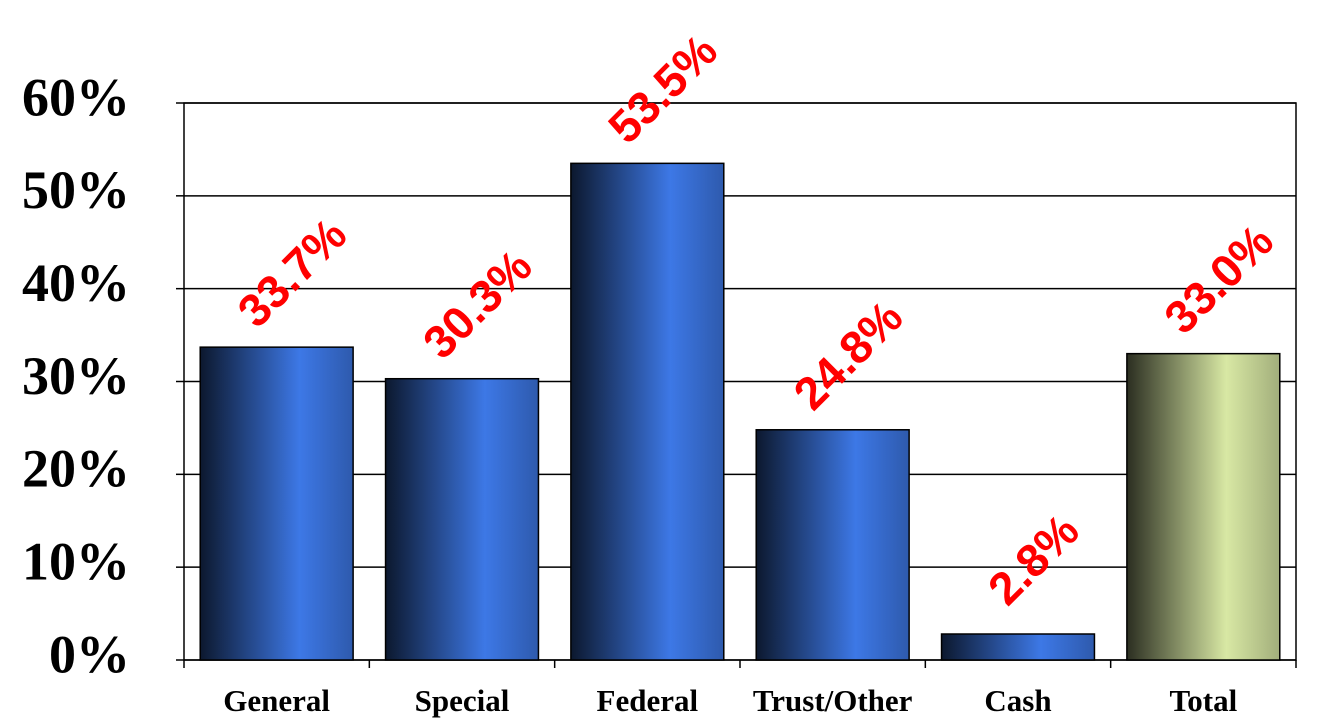 The image size is (1319, 725). I want to click on x-tick-label: Federal, so click(648, 700).